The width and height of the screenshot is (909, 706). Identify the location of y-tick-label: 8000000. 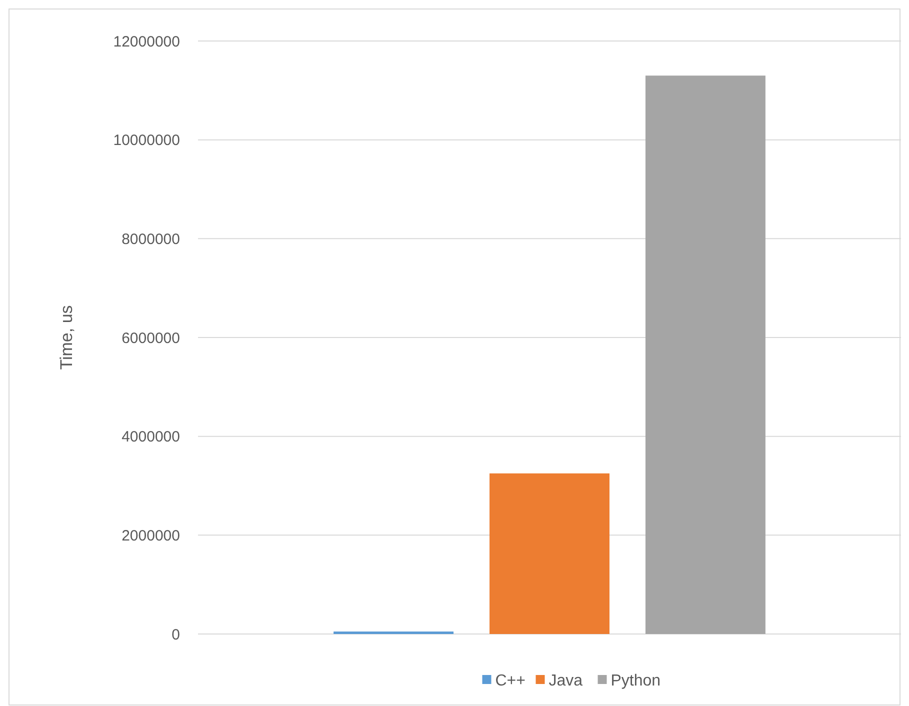
(151, 239).